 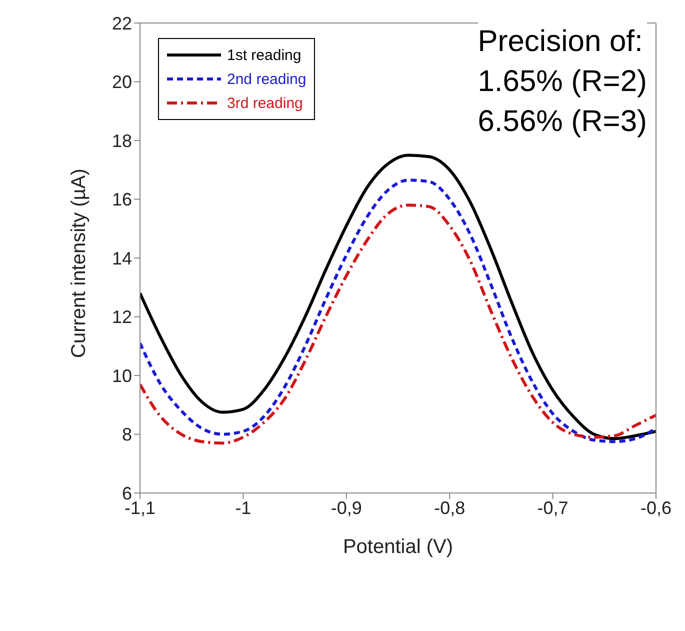 What do you see at coordinates (346, 508) in the screenshot?
I see `x-tick-label: -0,9` at bounding box center [346, 508].